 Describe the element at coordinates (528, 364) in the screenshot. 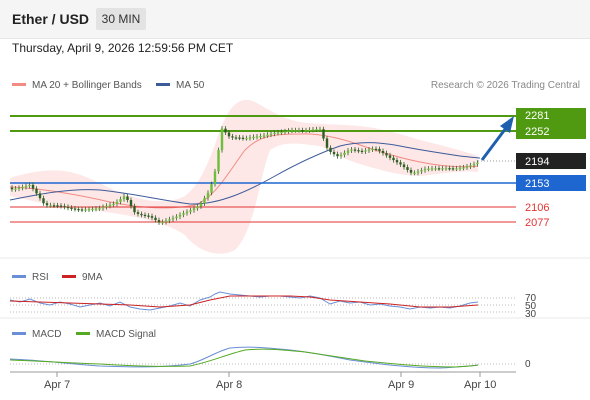

I see `macd-tick-0: 0` at that location.